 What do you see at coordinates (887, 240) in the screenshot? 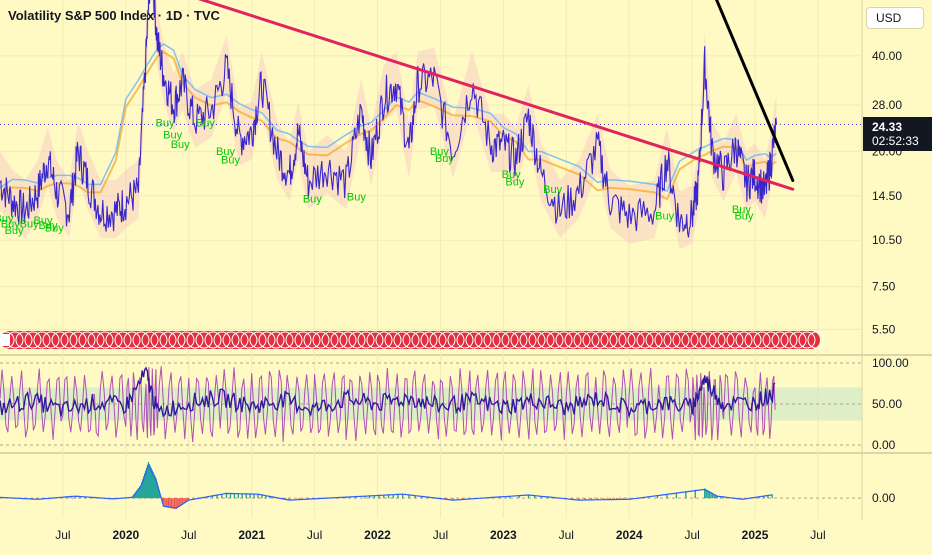
I see `y-tick-label: 10.50` at bounding box center [887, 240].